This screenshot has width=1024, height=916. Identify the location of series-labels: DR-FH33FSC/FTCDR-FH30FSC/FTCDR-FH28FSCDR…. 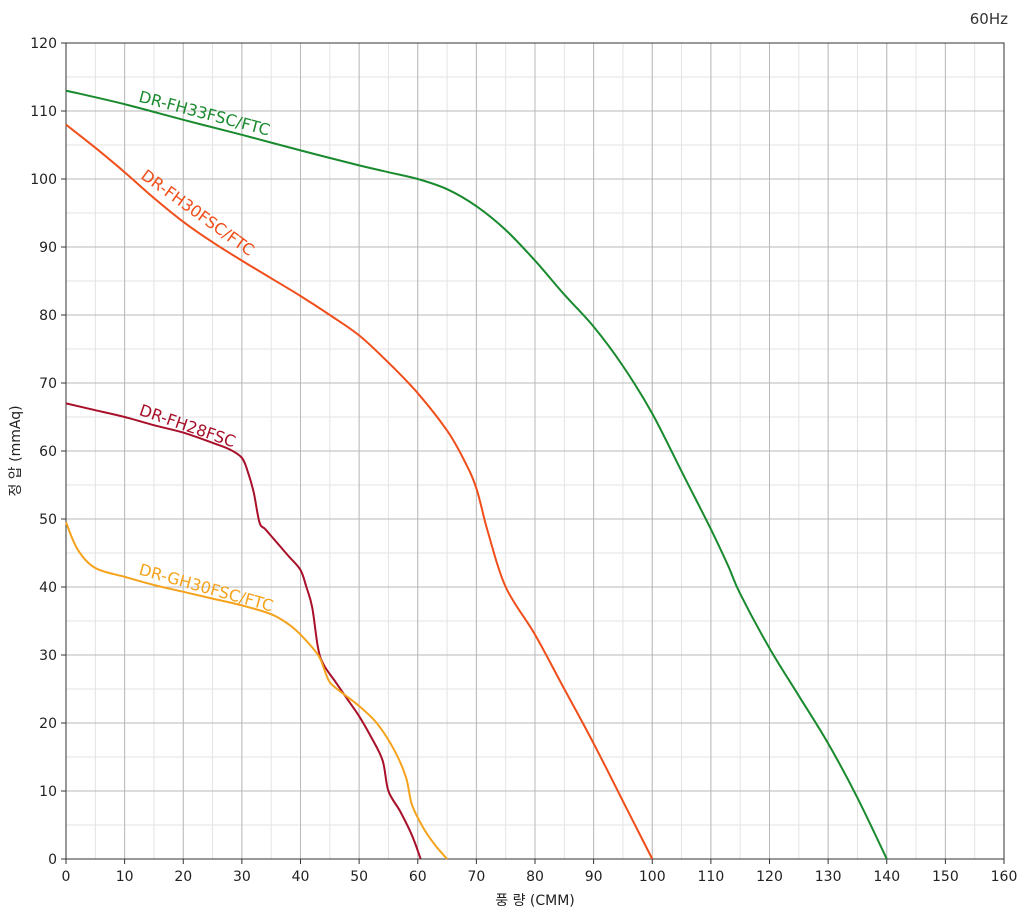
(206, 351).